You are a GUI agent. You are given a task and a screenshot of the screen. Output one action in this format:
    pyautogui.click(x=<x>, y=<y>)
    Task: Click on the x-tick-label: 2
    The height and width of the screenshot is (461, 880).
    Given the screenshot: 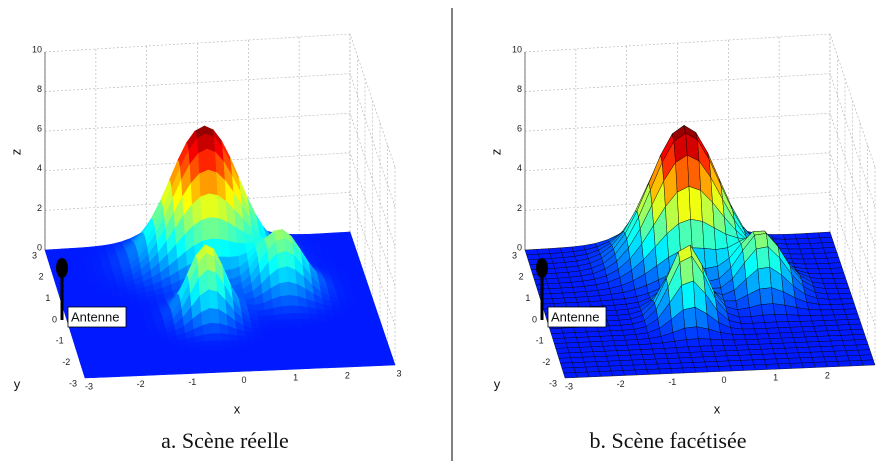 What is the action you would take?
    pyautogui.click(x=347, y=376)
    